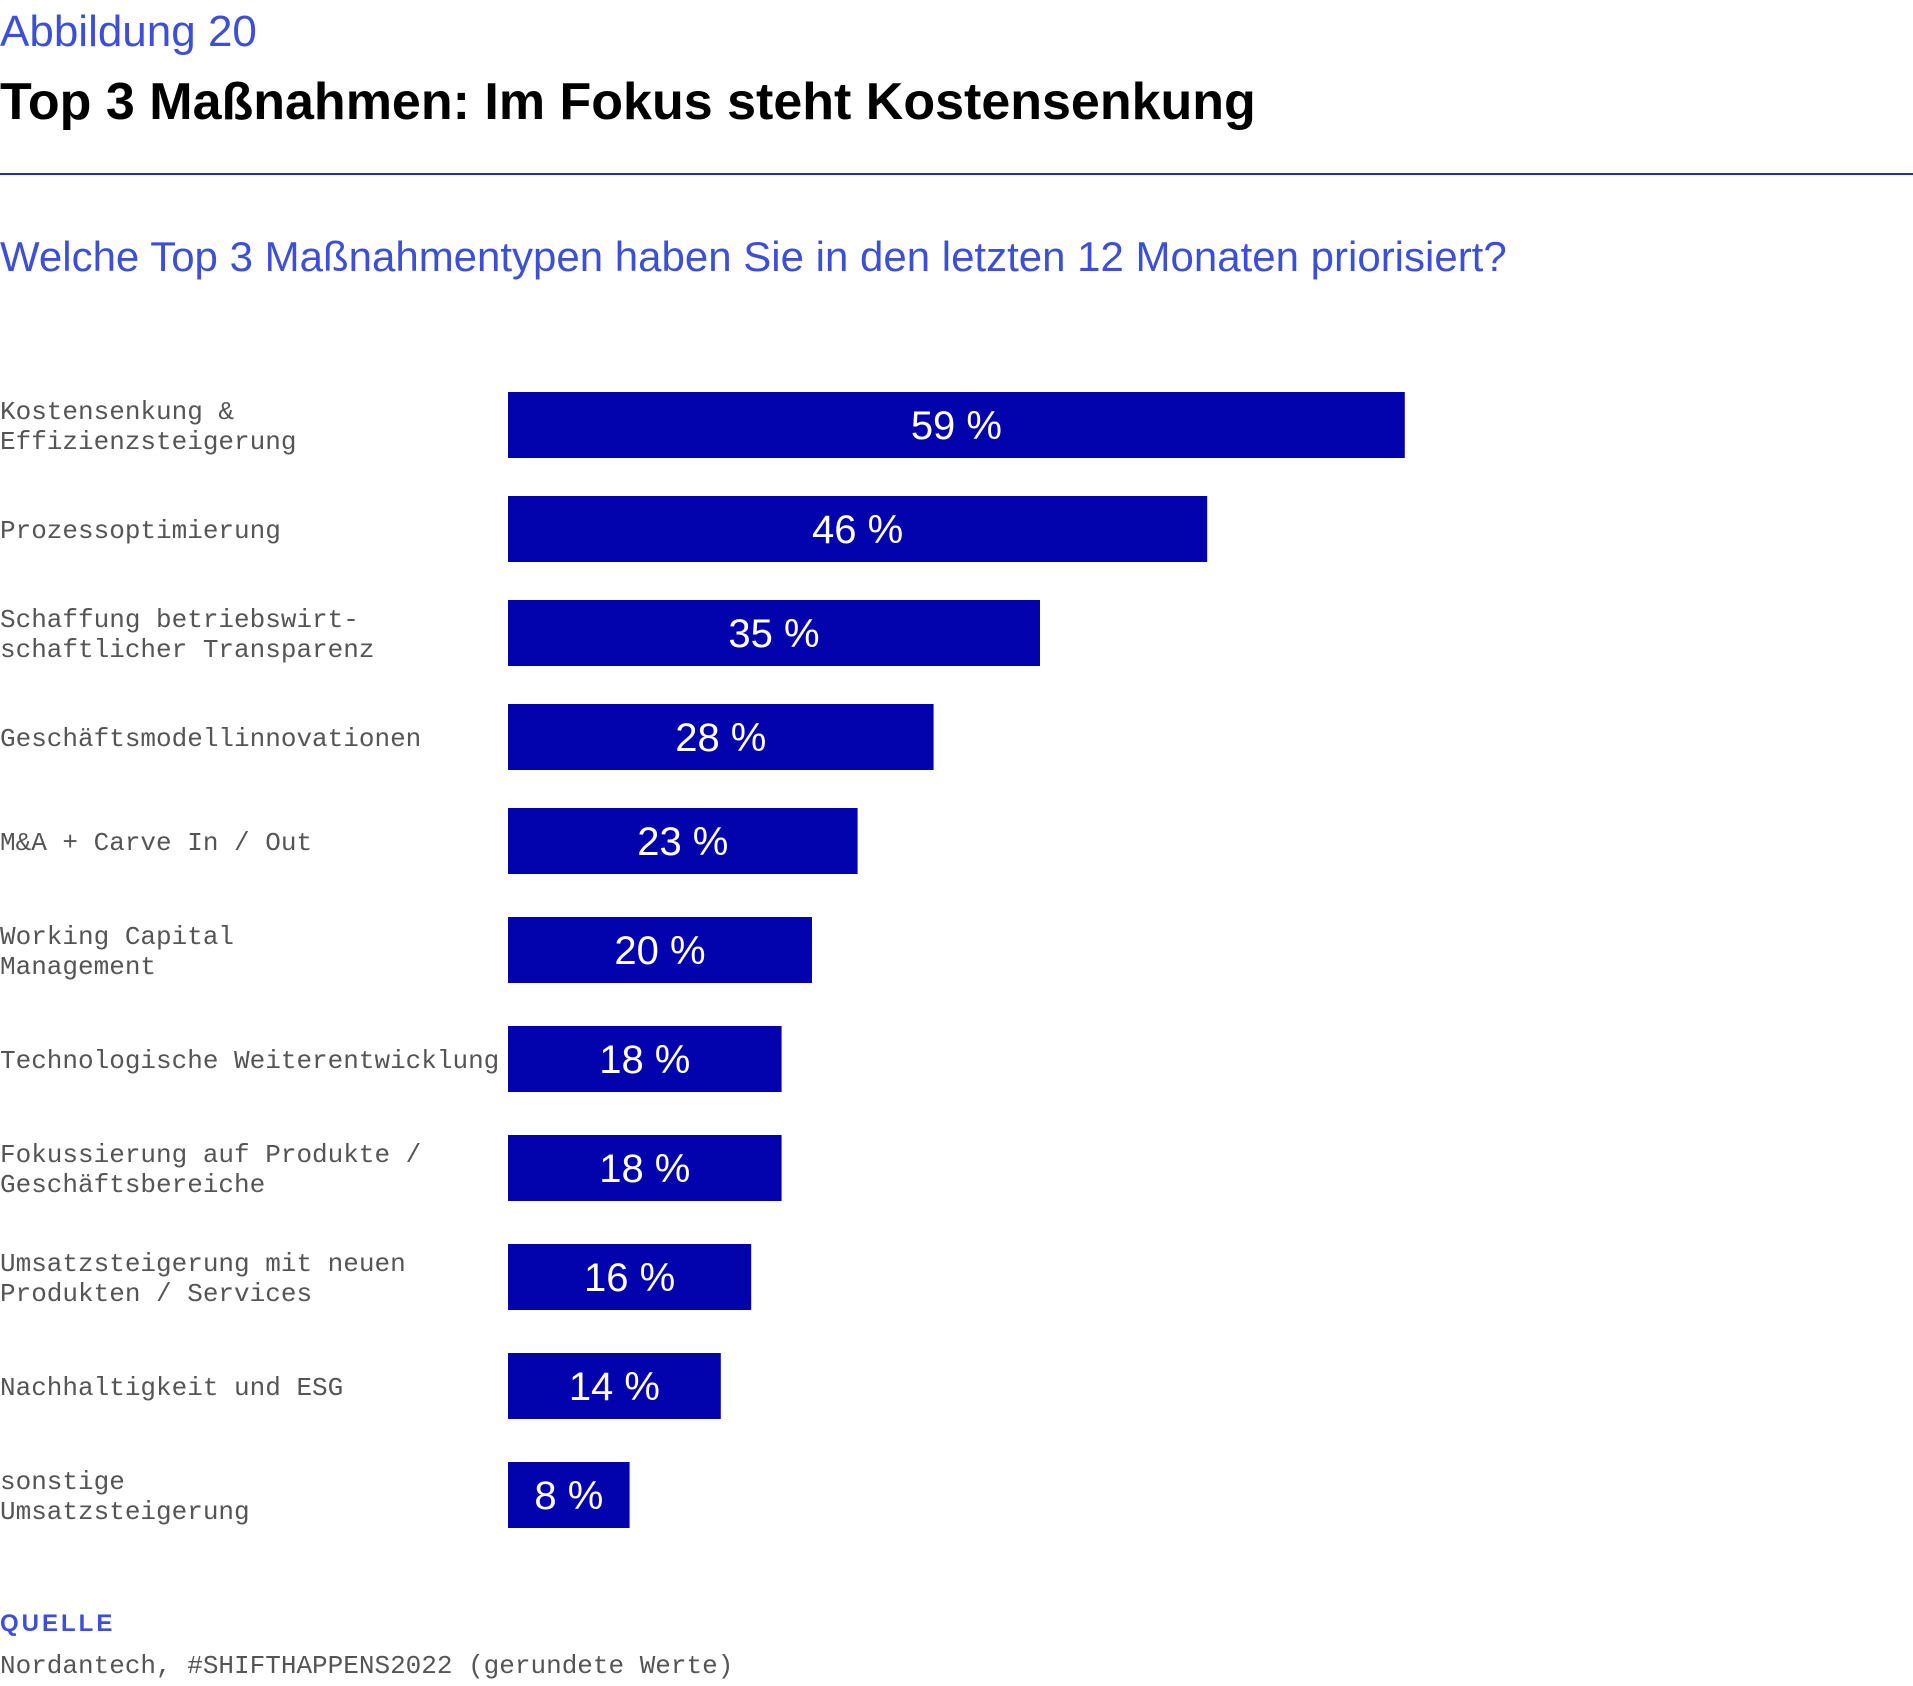  I want to click on value-label: 28 %, so click(720, 738).